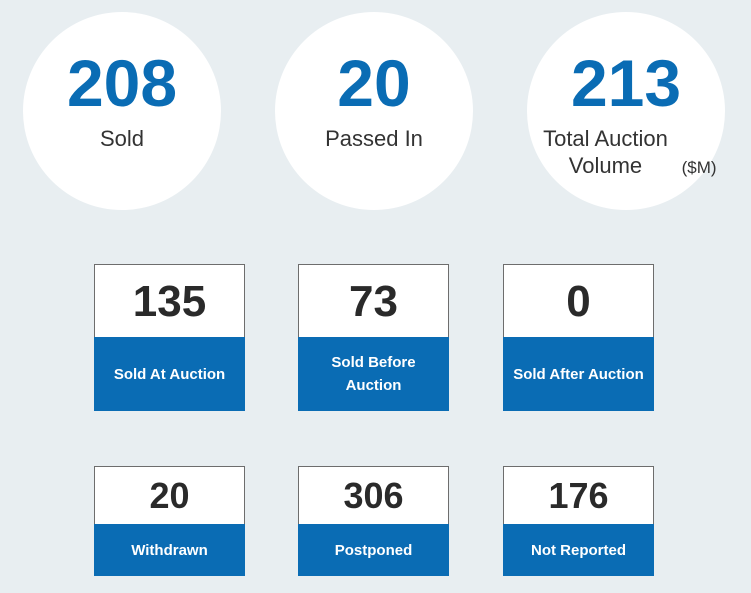  Describe the element at coordinates (169, 521) in the screenshot. I see `withdrawn-card: 20 Withdrawn` at that location.